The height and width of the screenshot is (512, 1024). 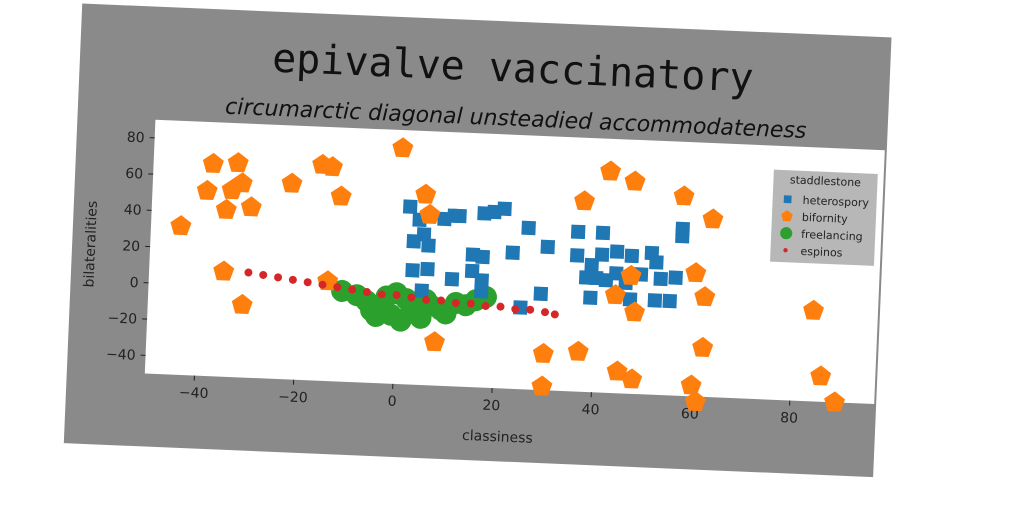 What do you see at coordinates (590, 410) in the screenshot?
I see `x-tick-label: 40` at bounding box center [590, 410].